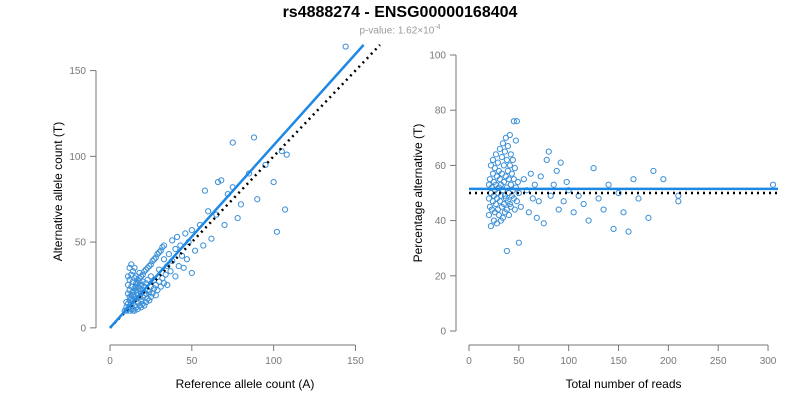 The height and width of the screenshot is (400, 800). What do you see at coordinates (83, 328) in the screenshot?
I see `plot1-y-tick-label: 0` at bounding box center [83, 328].